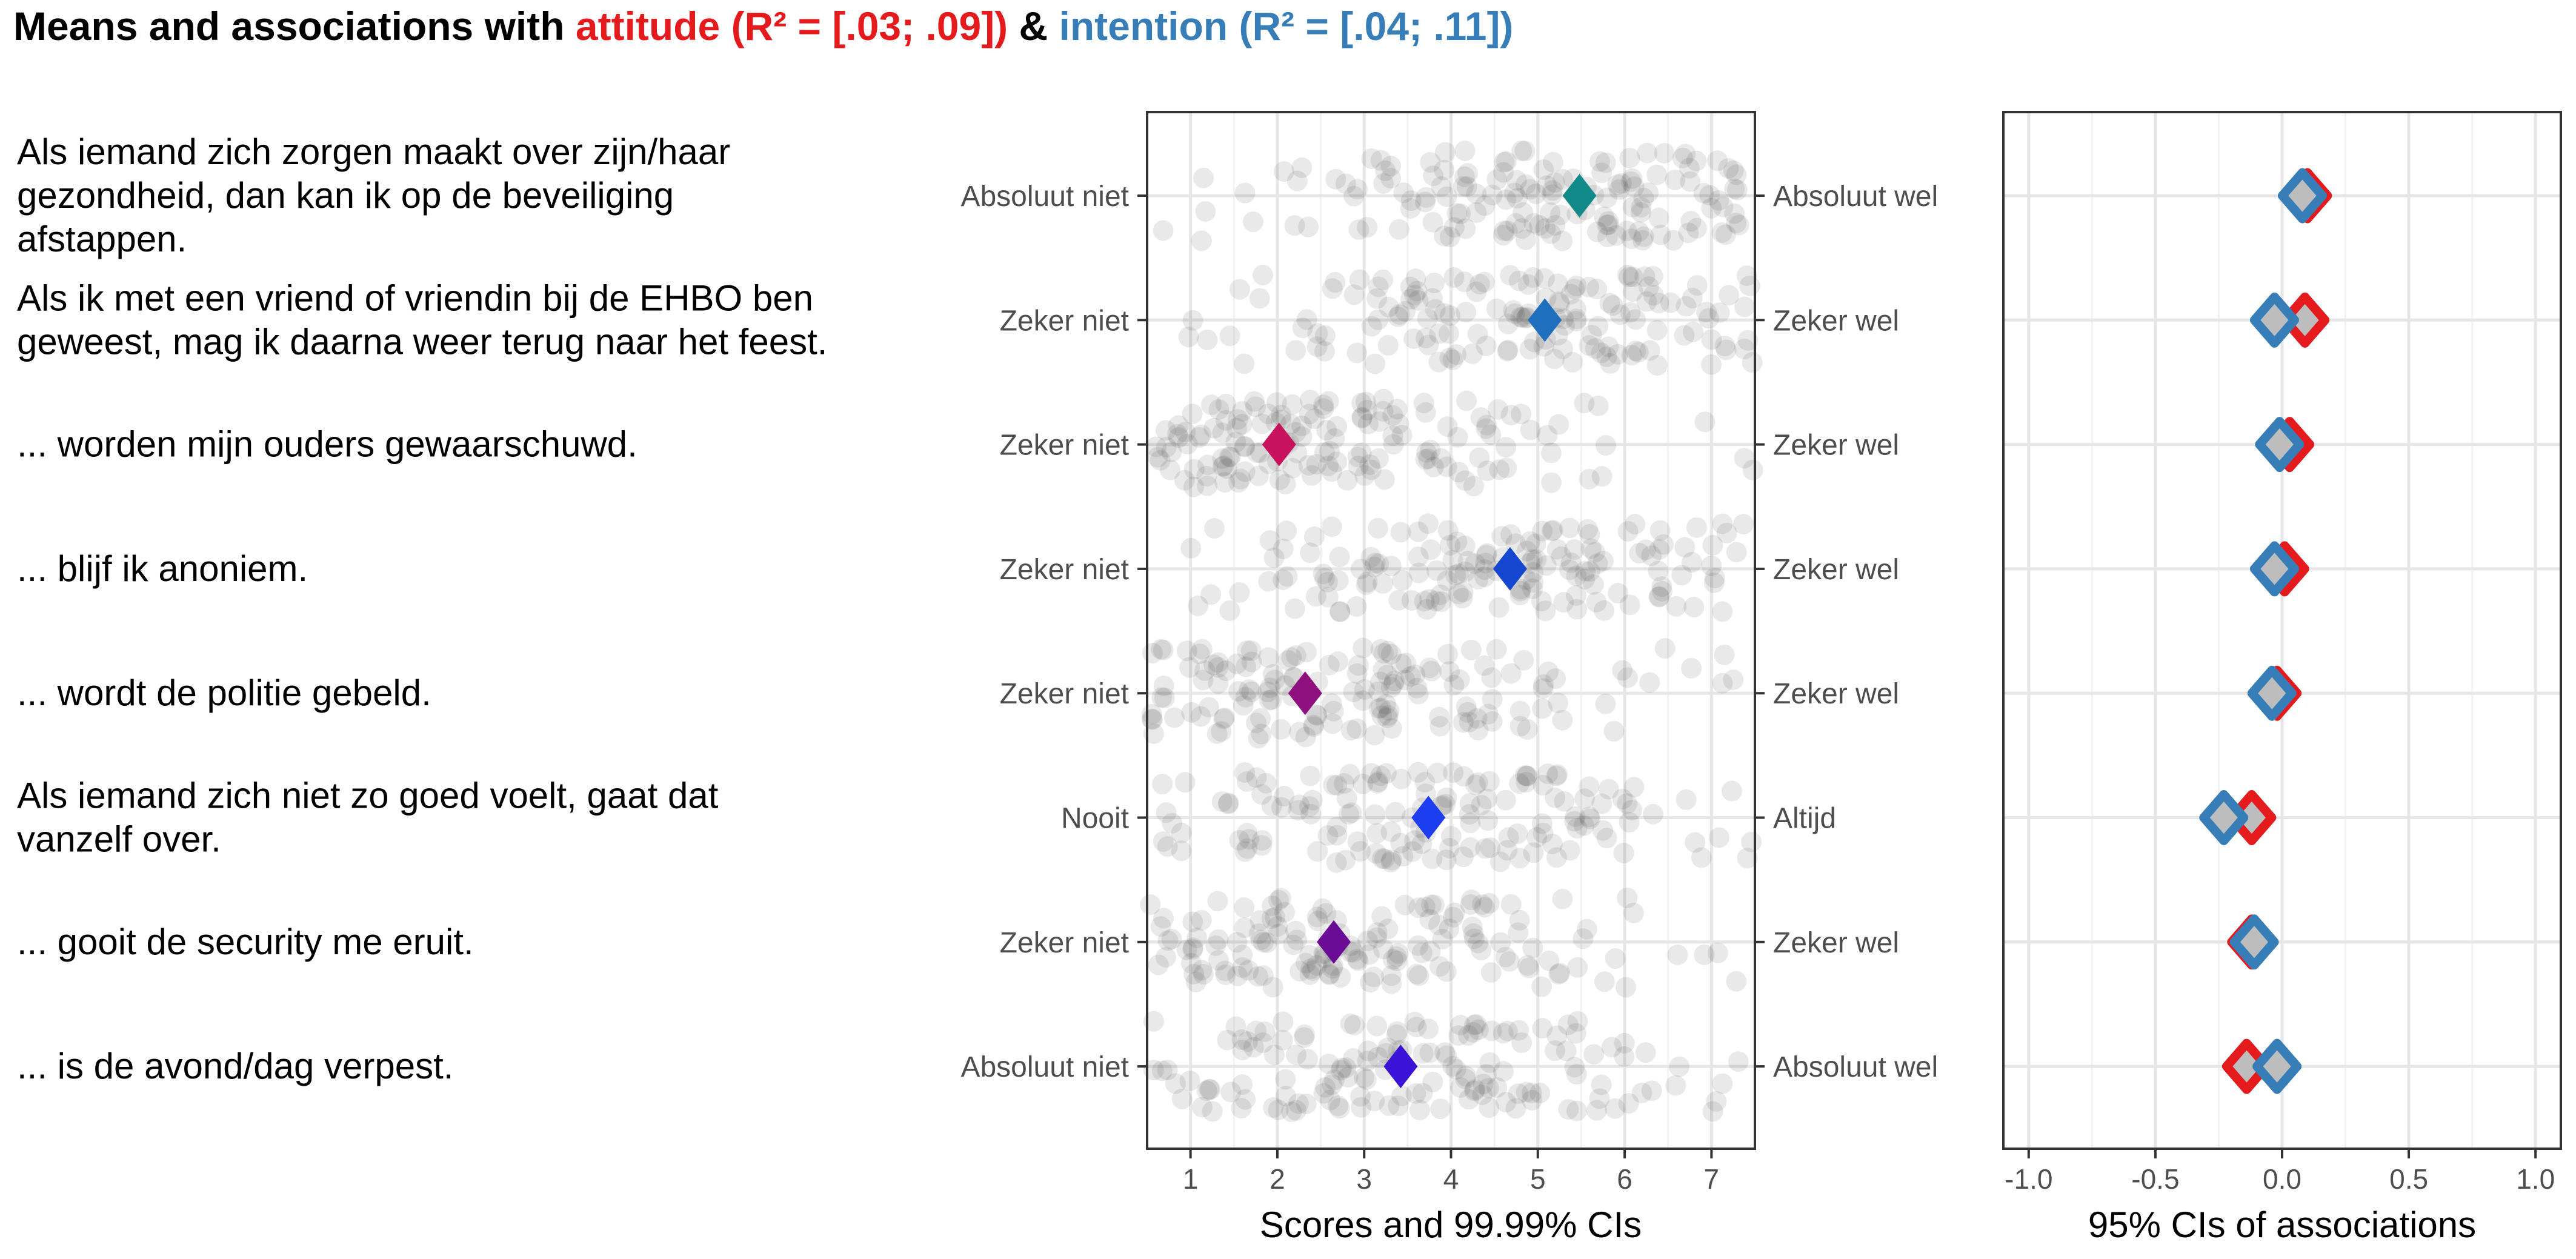 The height and width of the screenshot is (1259, 2576). Describe the element at coordinates (1095, 819) in the screenshot. I see `left-anchor-label: Nooit` at that location.